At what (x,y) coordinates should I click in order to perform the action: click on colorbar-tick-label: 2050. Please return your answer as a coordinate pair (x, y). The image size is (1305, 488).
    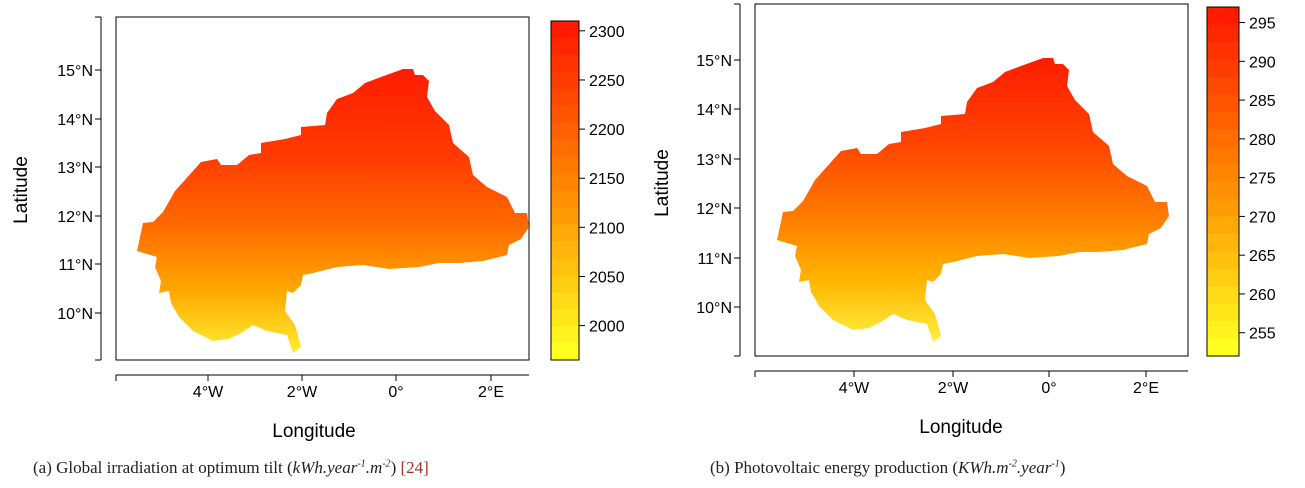
    Looking at the image, I should click on (607, 277).